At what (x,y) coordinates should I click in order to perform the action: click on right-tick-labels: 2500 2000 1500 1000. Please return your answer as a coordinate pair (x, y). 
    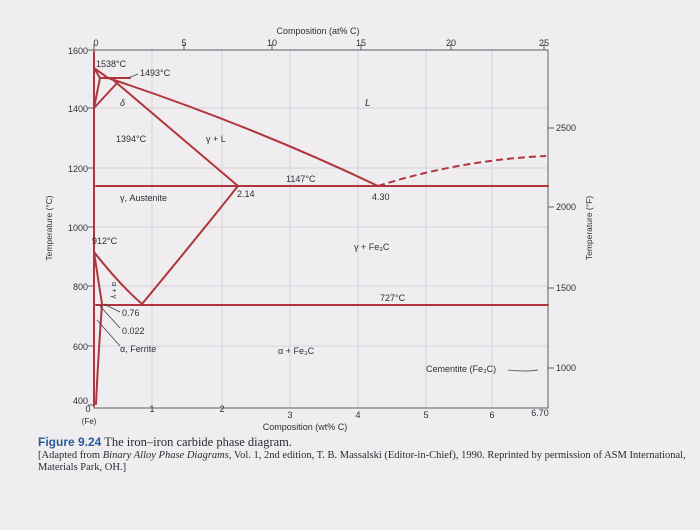
    Looking at the image, I should click on (566, 248).